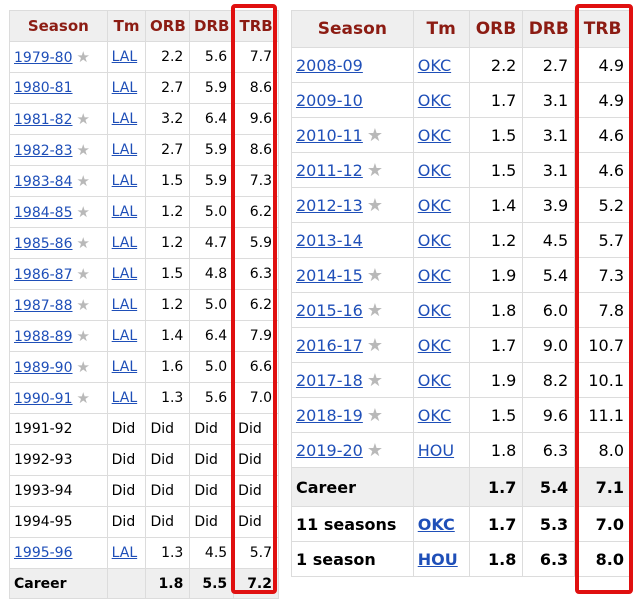 The height and width of the screenshot is (606, 640). What do you see at coordinates (43, 306) in the screenshot?
I see `season-link: 1987-88` at bounding box center [43, 306].